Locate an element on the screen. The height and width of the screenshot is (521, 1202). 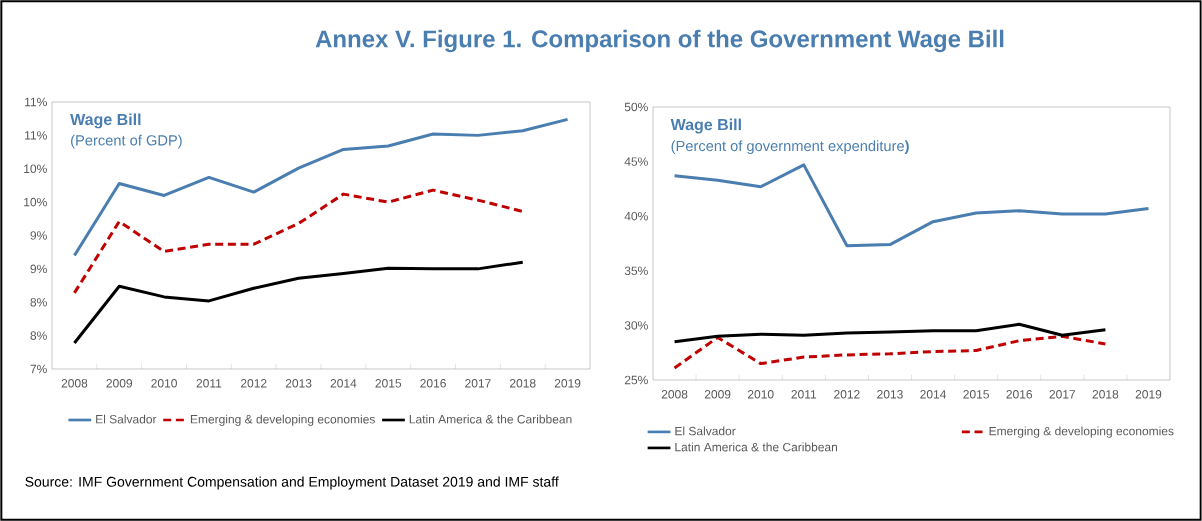
y-tick-label: 7% is located at coordinates (38, 369).